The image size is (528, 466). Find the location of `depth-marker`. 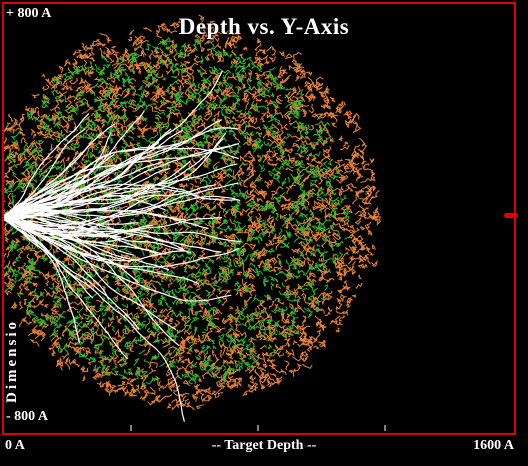

depth-marker is located at coordinates (511, 215).